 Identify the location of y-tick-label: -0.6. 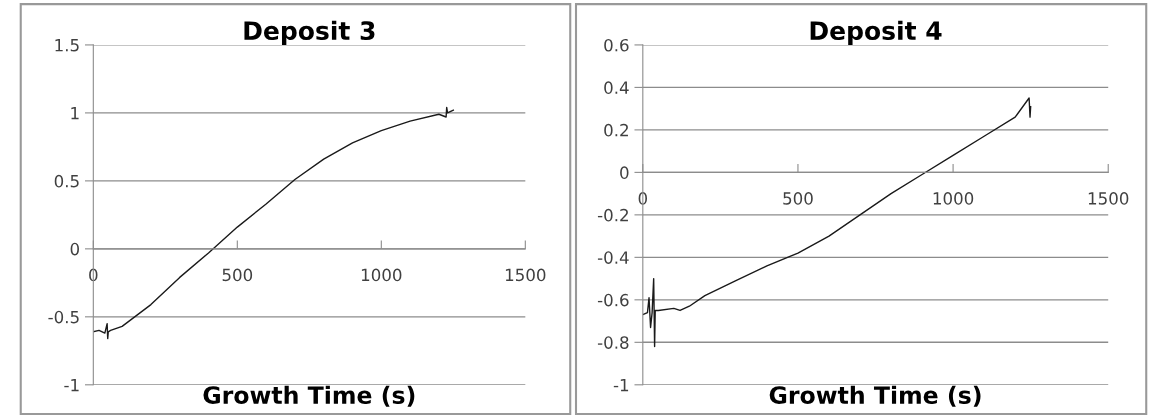
(613, 300).